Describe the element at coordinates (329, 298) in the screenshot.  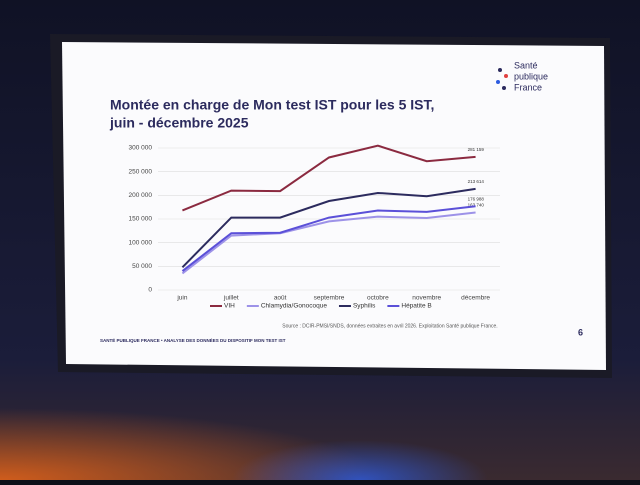
I see `x-tick-label: septembre` at that location.